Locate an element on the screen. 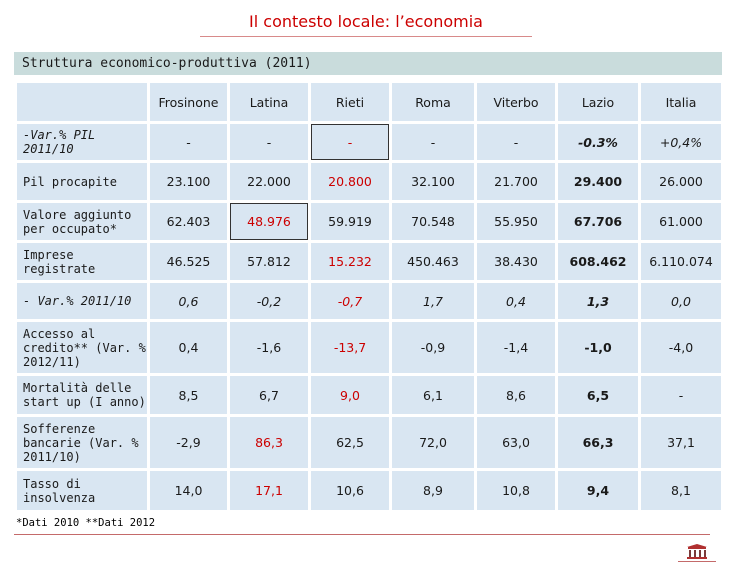 This screenshot has height=567, width=732. table-cell: 20.800 is located at coordinates (350, 181).